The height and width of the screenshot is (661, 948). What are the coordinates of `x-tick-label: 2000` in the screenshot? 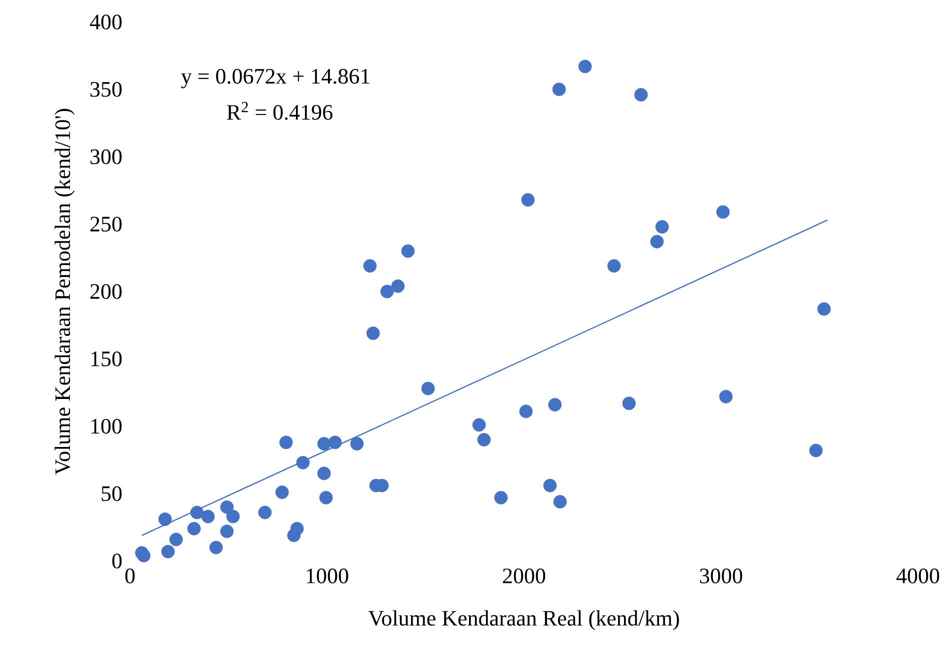 It's located at (524, 576).